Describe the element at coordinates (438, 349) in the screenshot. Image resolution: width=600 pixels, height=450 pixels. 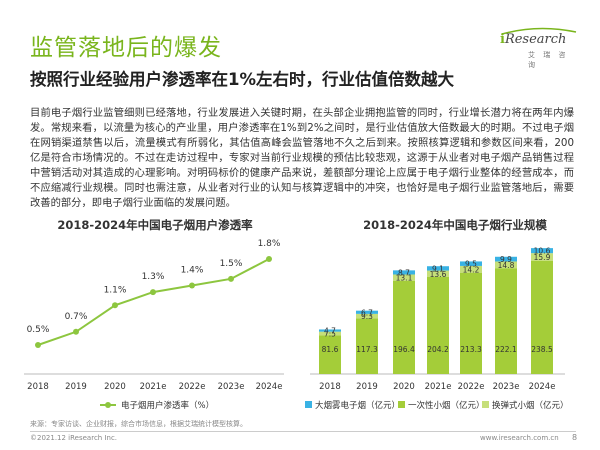
I see `bar-label-disposable: 204.2` at that location.